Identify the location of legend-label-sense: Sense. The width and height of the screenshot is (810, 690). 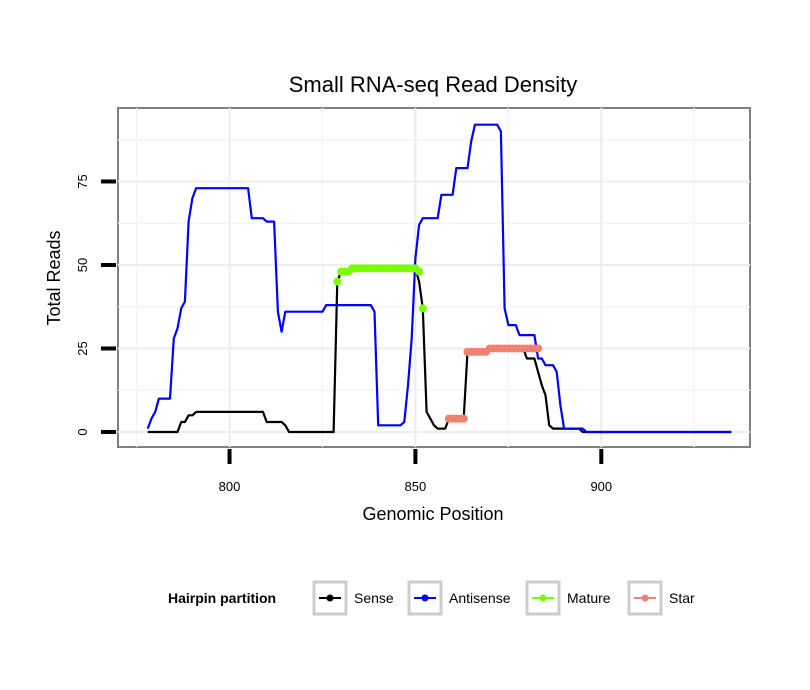
(374, 598).